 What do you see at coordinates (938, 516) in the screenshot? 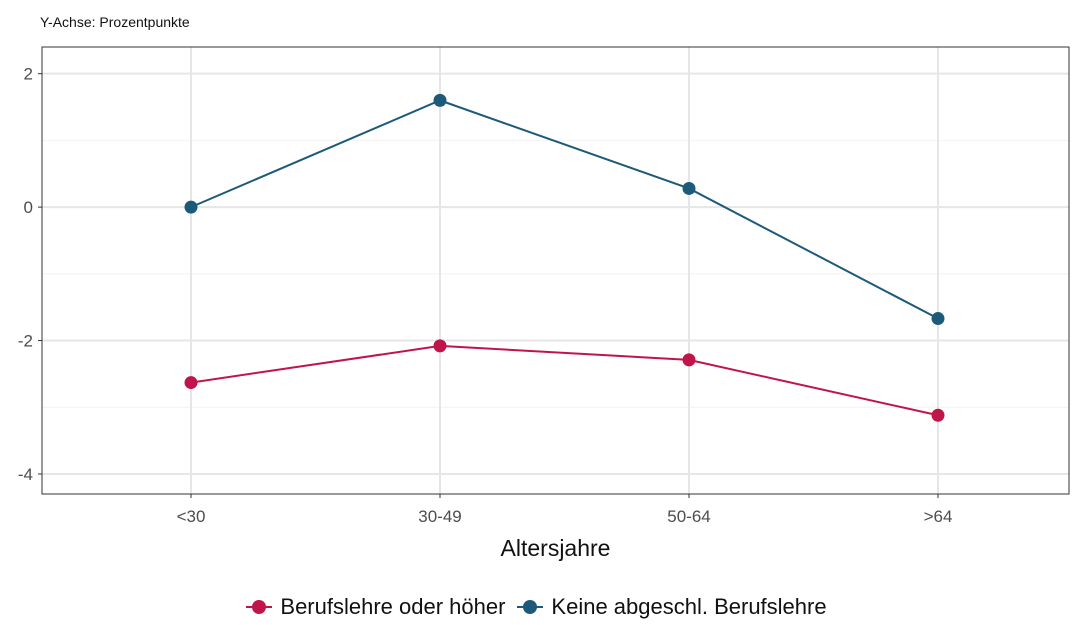
I see `x-tick-label: >64` at bounding box center [938, 516].